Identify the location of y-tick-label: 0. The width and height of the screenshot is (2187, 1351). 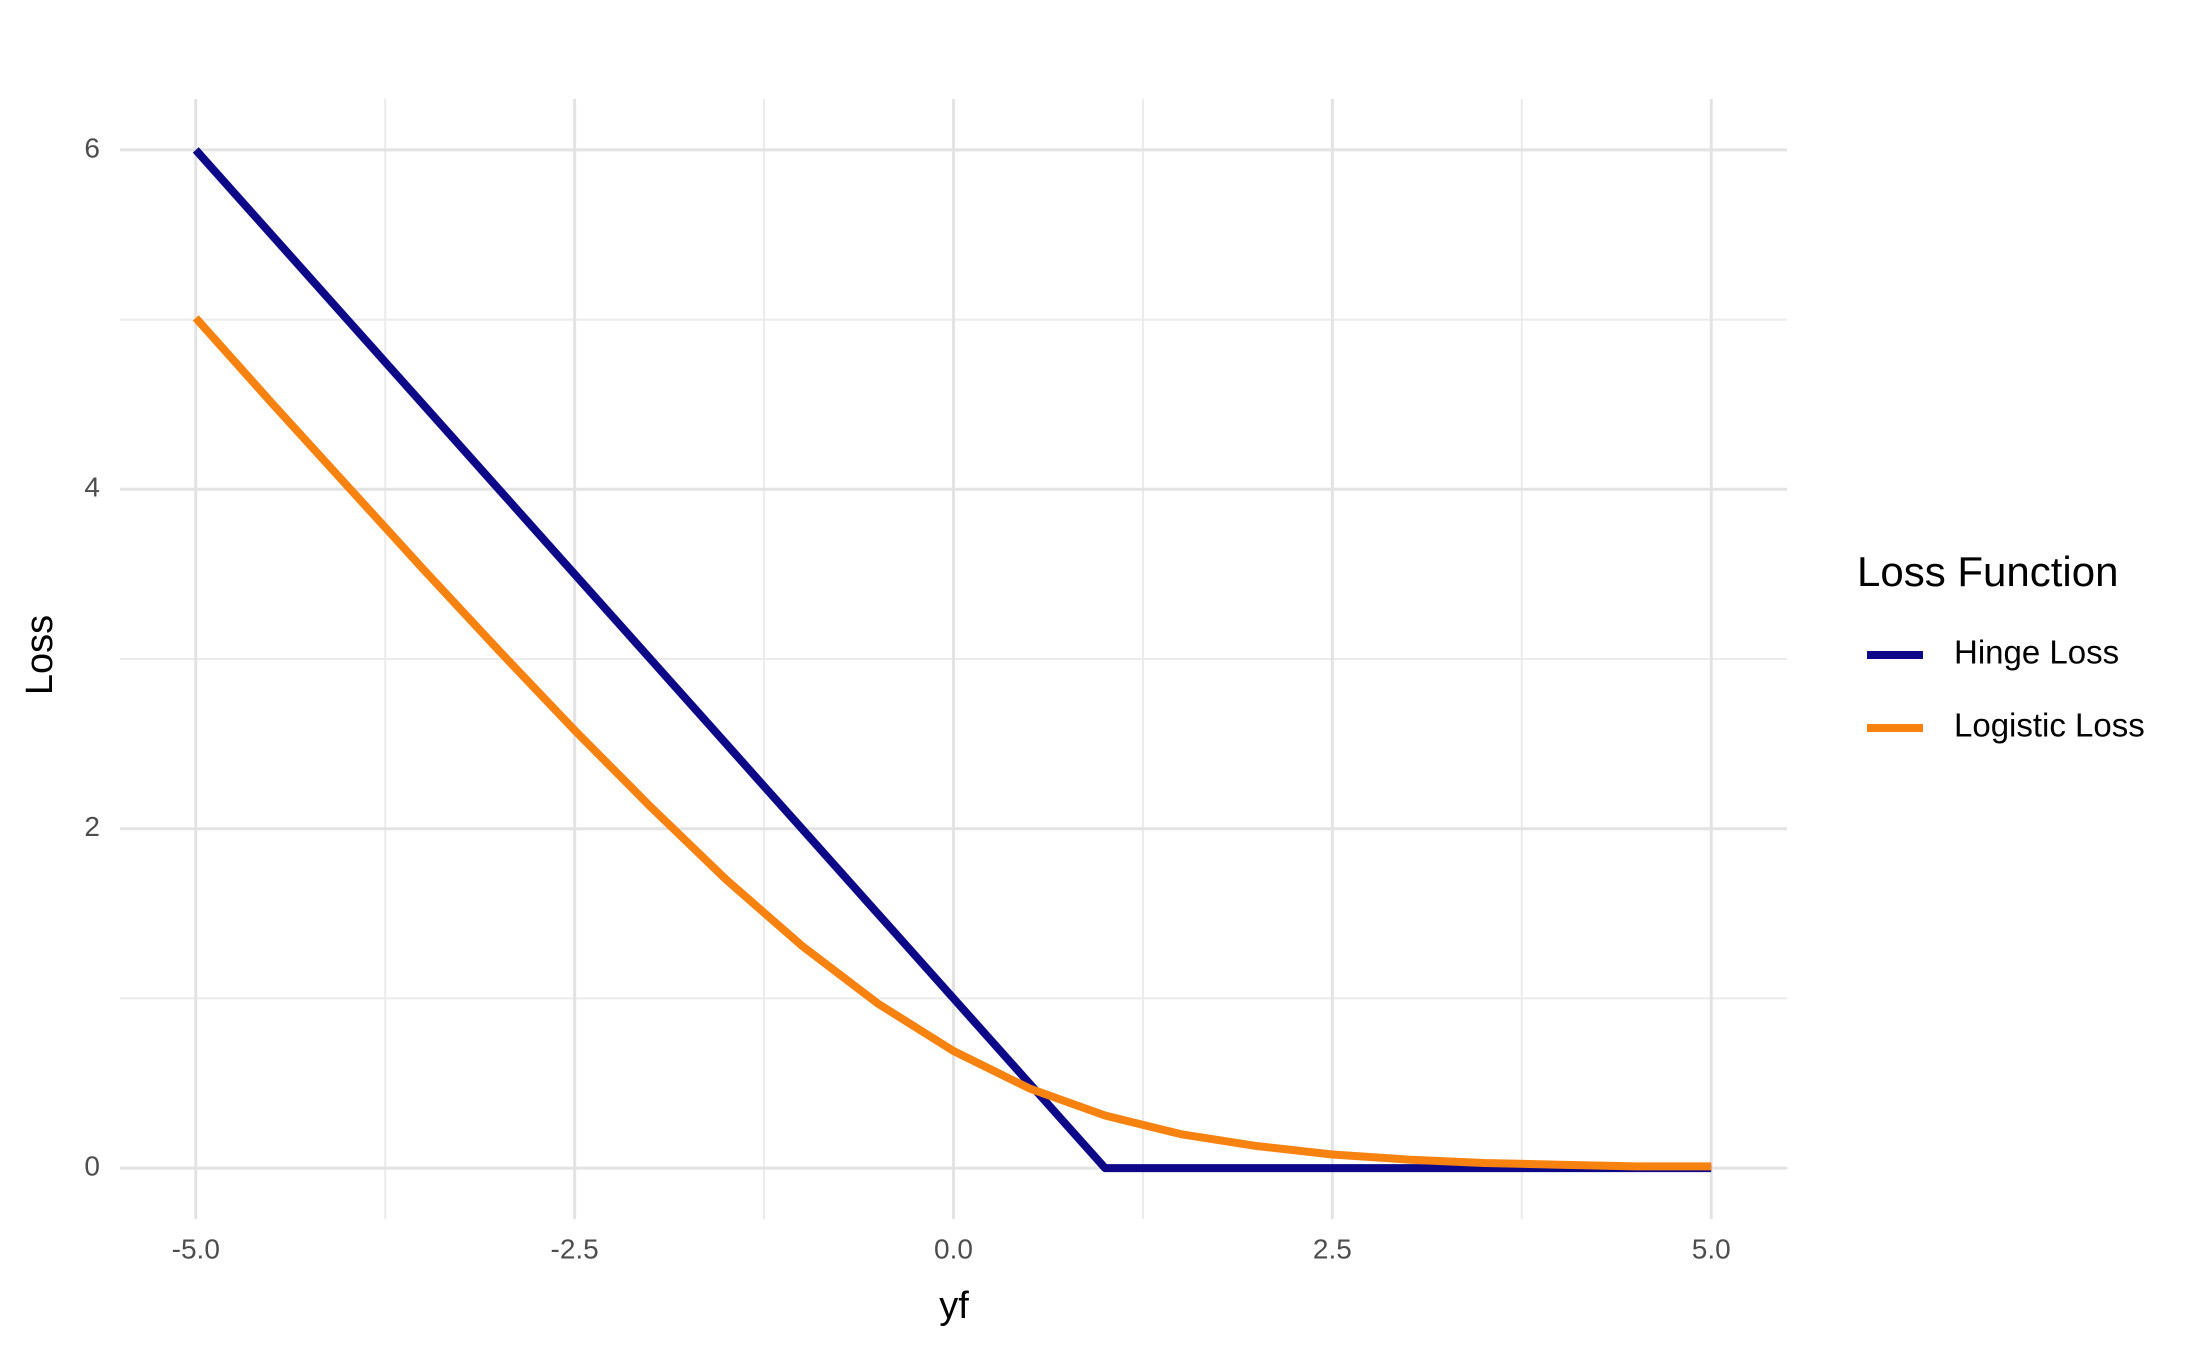
(92, 1165).